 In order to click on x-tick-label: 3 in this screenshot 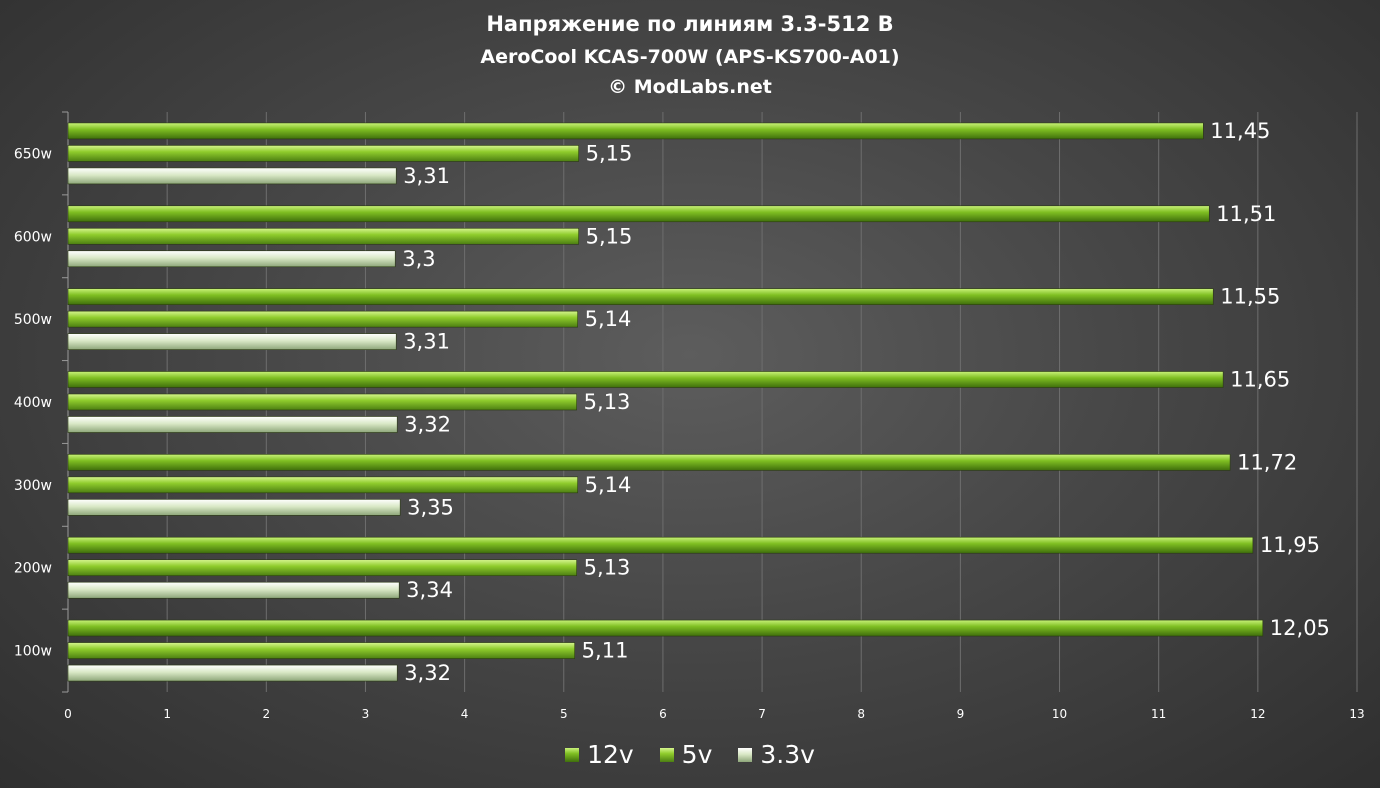, I will do `click(366, 714)`.